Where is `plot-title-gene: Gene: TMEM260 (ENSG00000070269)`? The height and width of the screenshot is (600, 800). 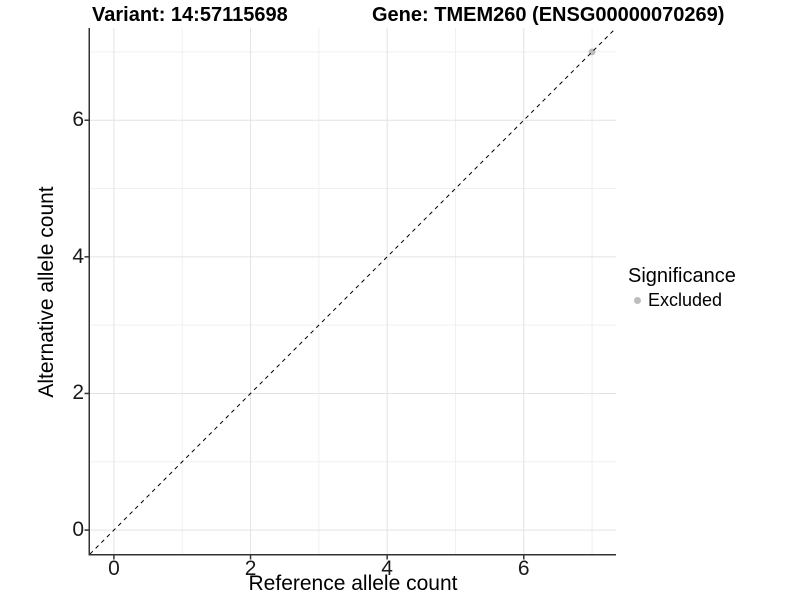 plot-title-gene: Gene: TMEM260 (ENSG00000070269) is located at coordinates (548, 15).